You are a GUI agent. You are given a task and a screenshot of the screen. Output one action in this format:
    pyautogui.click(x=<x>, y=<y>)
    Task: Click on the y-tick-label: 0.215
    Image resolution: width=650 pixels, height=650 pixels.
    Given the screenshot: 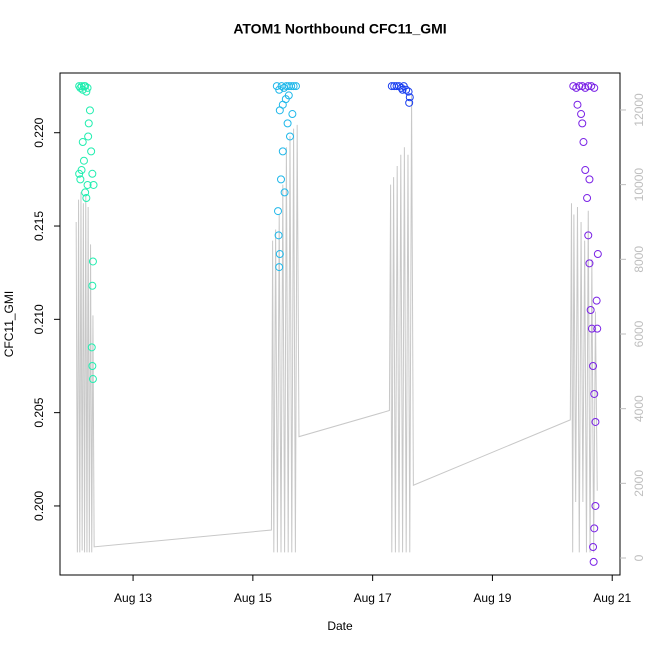 What is the action you would take?
    pyautogui.click(x=39, y=226)
    